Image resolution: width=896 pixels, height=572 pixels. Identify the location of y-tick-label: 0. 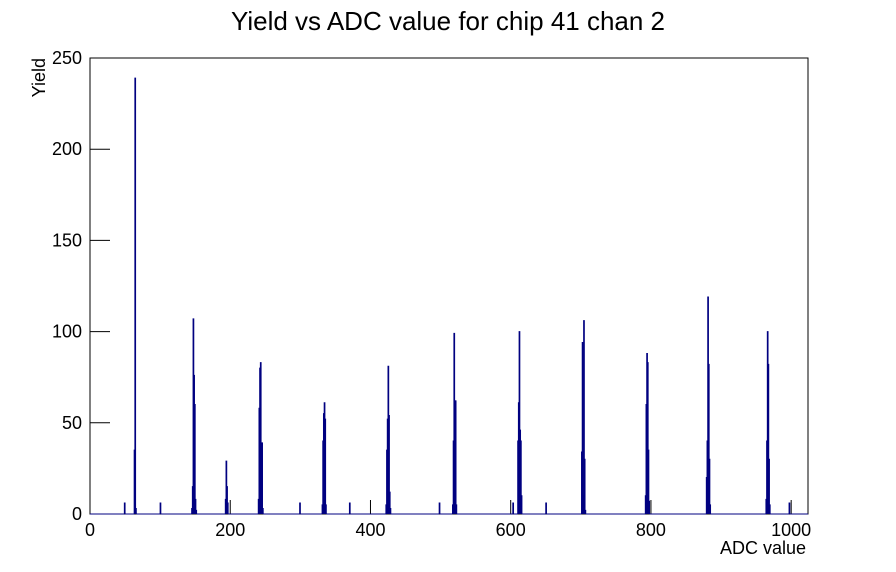
(77, 514).